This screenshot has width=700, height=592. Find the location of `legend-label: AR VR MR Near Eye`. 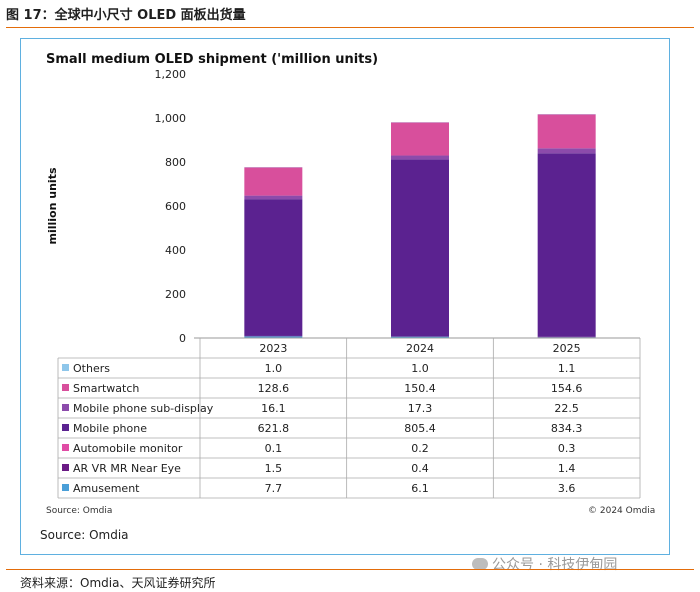

legend-label: AR VR MR Near Eye is located at coordinates (127, 468).